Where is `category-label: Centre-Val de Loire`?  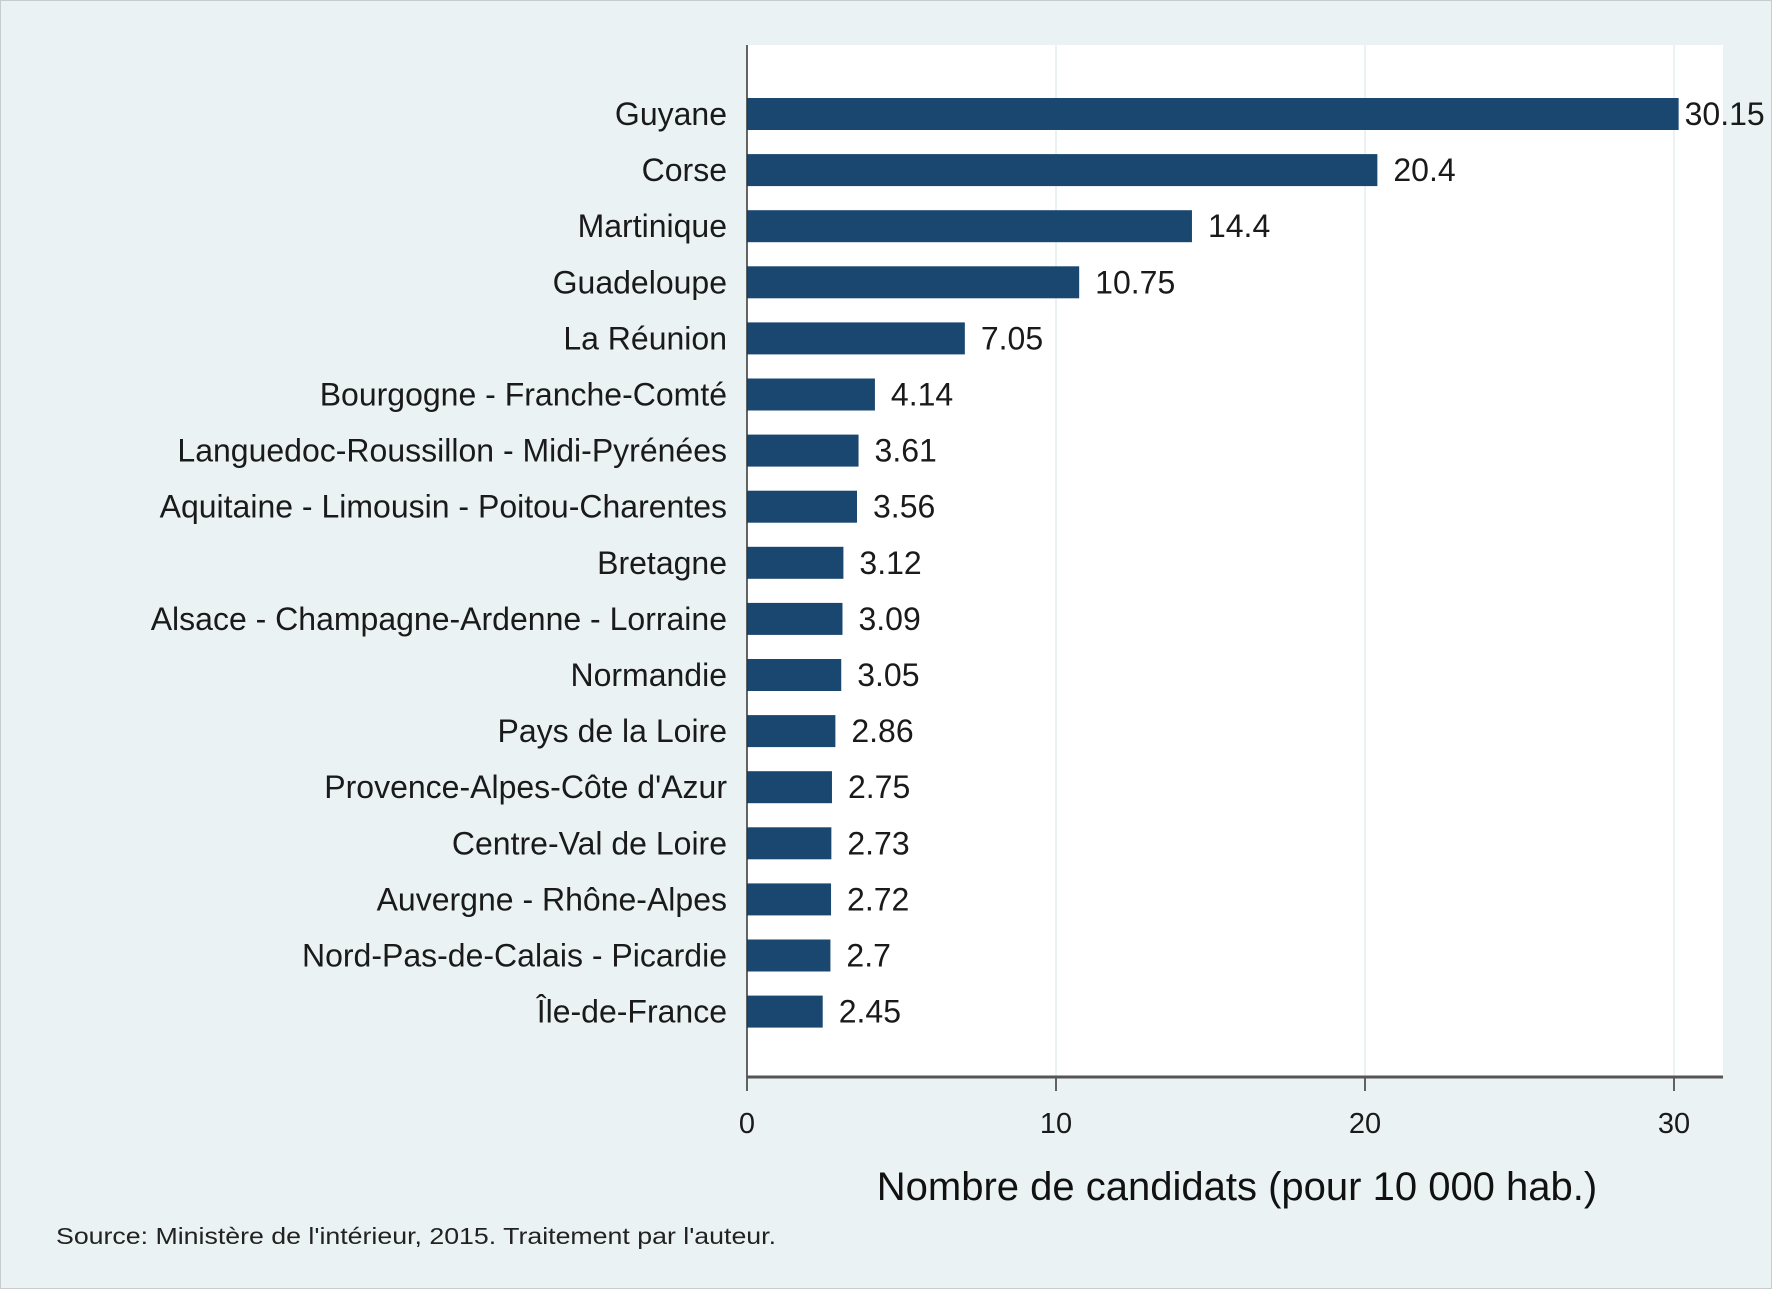 category-label: Centre-Val de Loire is located at coordinates (589, 843).